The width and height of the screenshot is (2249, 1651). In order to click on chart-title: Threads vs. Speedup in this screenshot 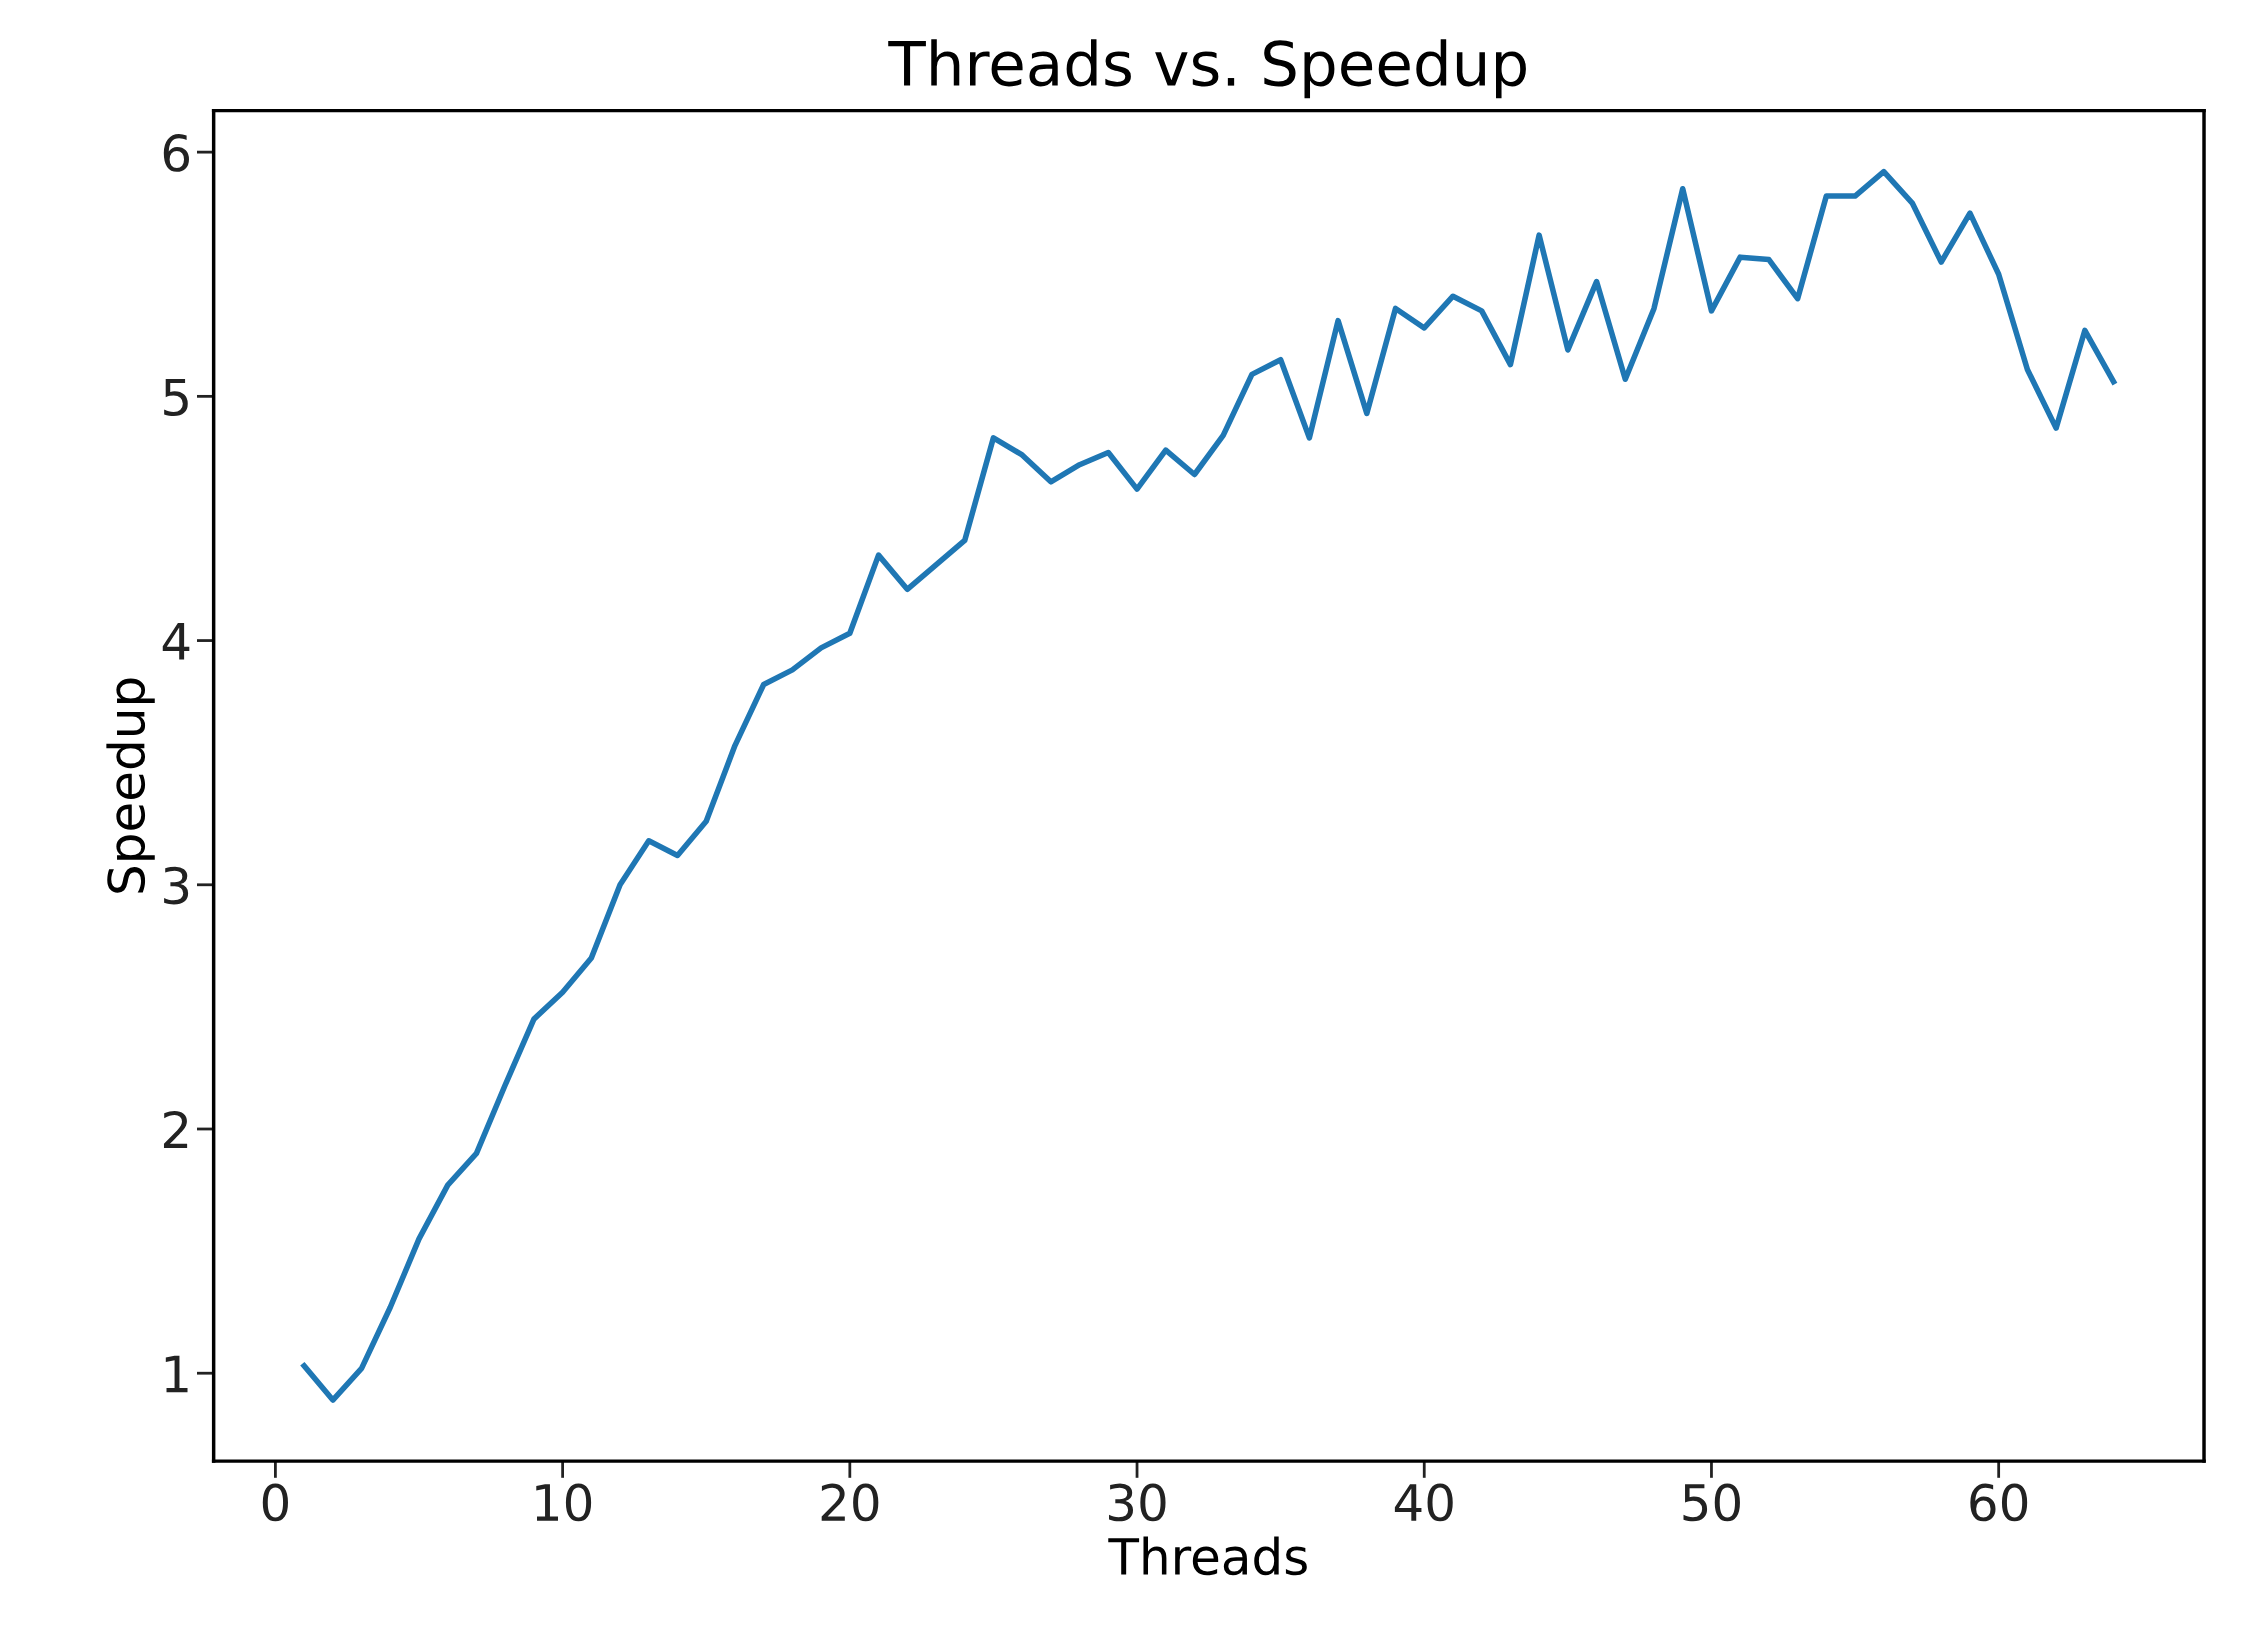, I will do `click(1207, 69)`.